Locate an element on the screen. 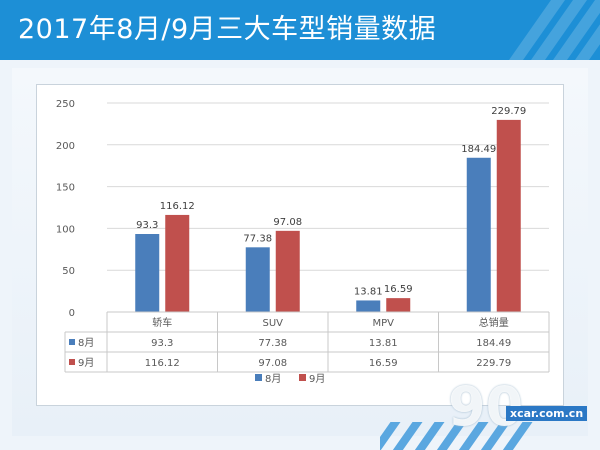  data-label: 93.3 is located at coordinates (147, 225).